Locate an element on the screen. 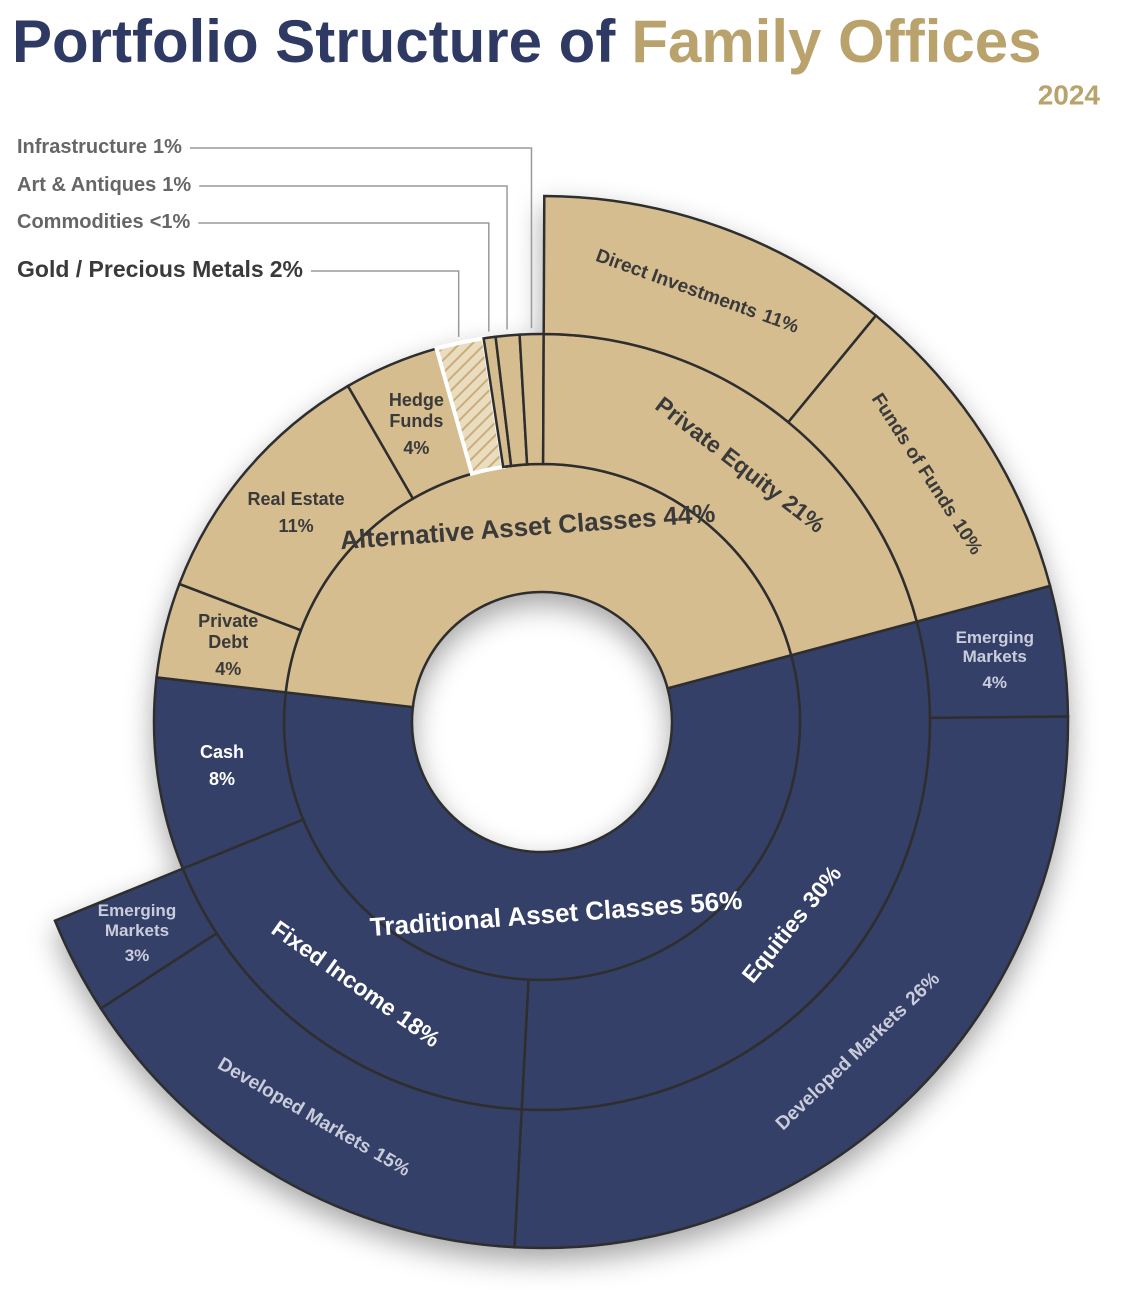  title-highlight: Family Offices is located at coordinates (836, 41).